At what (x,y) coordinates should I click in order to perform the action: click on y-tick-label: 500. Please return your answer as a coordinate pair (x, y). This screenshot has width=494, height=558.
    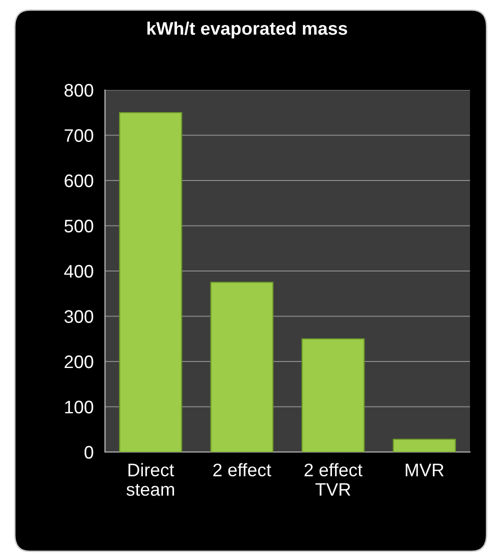
    Looking at the image, I should click on (79, 226).